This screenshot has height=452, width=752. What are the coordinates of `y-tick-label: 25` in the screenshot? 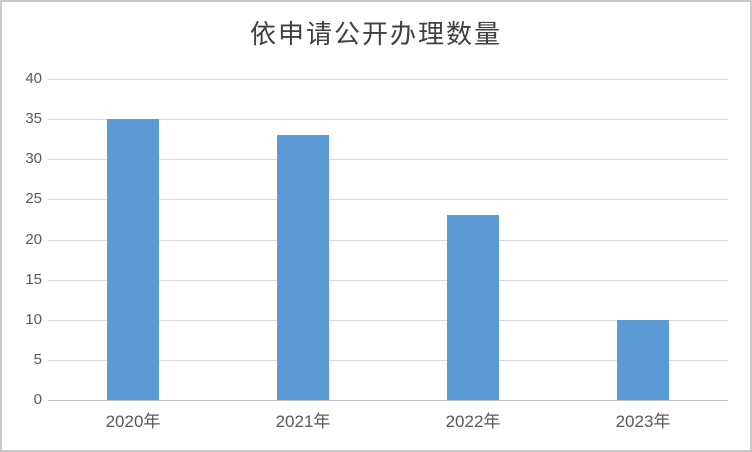 It's located at (33, 198).